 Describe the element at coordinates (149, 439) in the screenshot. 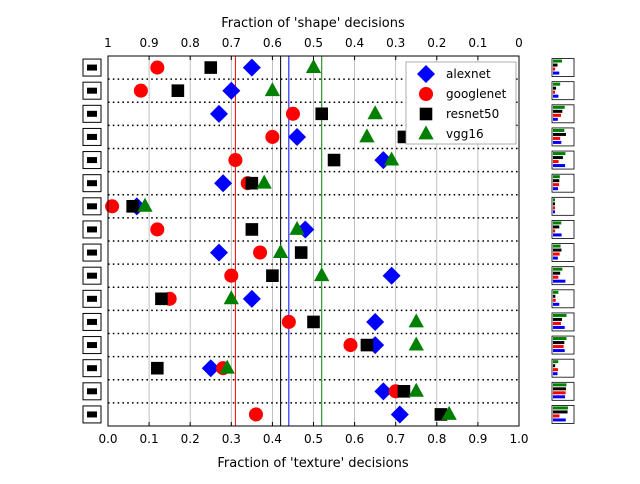

I see `x-tick-label: 0.1` at that location.